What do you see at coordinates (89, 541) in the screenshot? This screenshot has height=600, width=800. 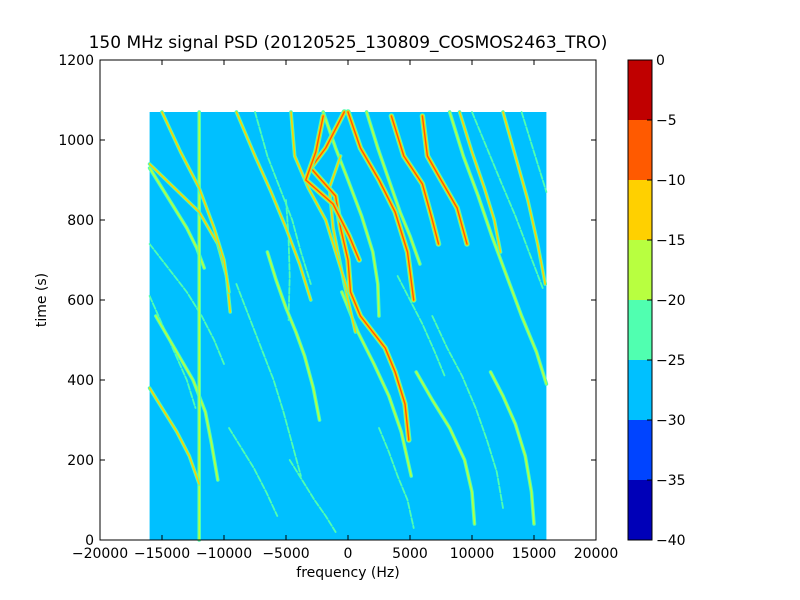 I see `y-tick-label: 0` at bounding box center [89, 541].